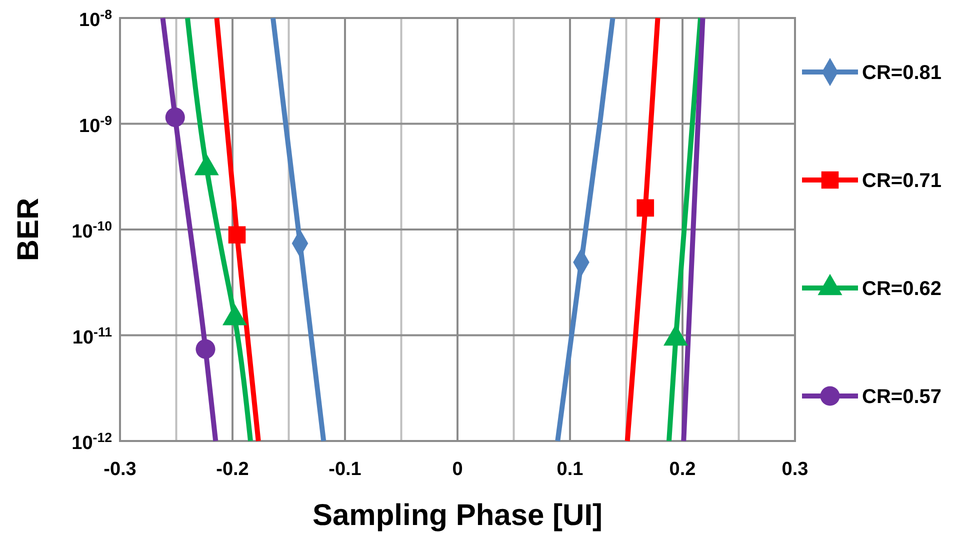 The image size is (954, 533). I want to click on legend-label: CR=0.71, so click(902, 181).